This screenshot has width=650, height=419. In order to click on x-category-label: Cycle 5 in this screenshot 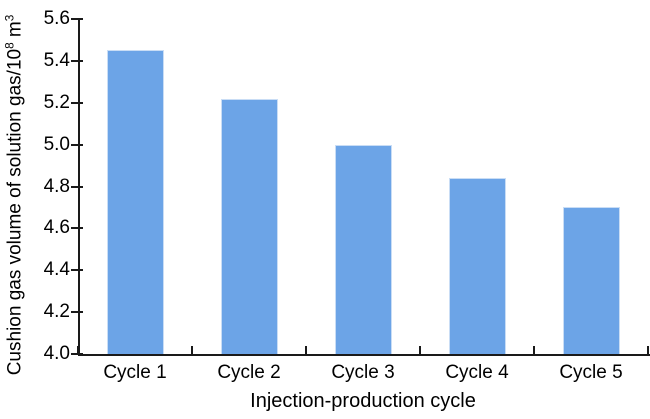, I will do `click(591, 372)`.